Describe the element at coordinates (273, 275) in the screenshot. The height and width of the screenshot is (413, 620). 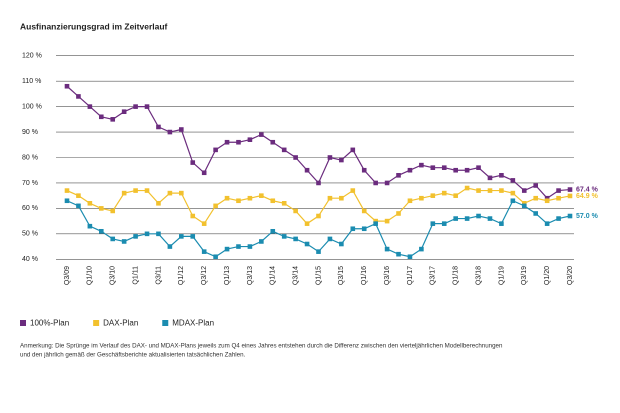
I see `x-tick-label: Q1/14` at that location.